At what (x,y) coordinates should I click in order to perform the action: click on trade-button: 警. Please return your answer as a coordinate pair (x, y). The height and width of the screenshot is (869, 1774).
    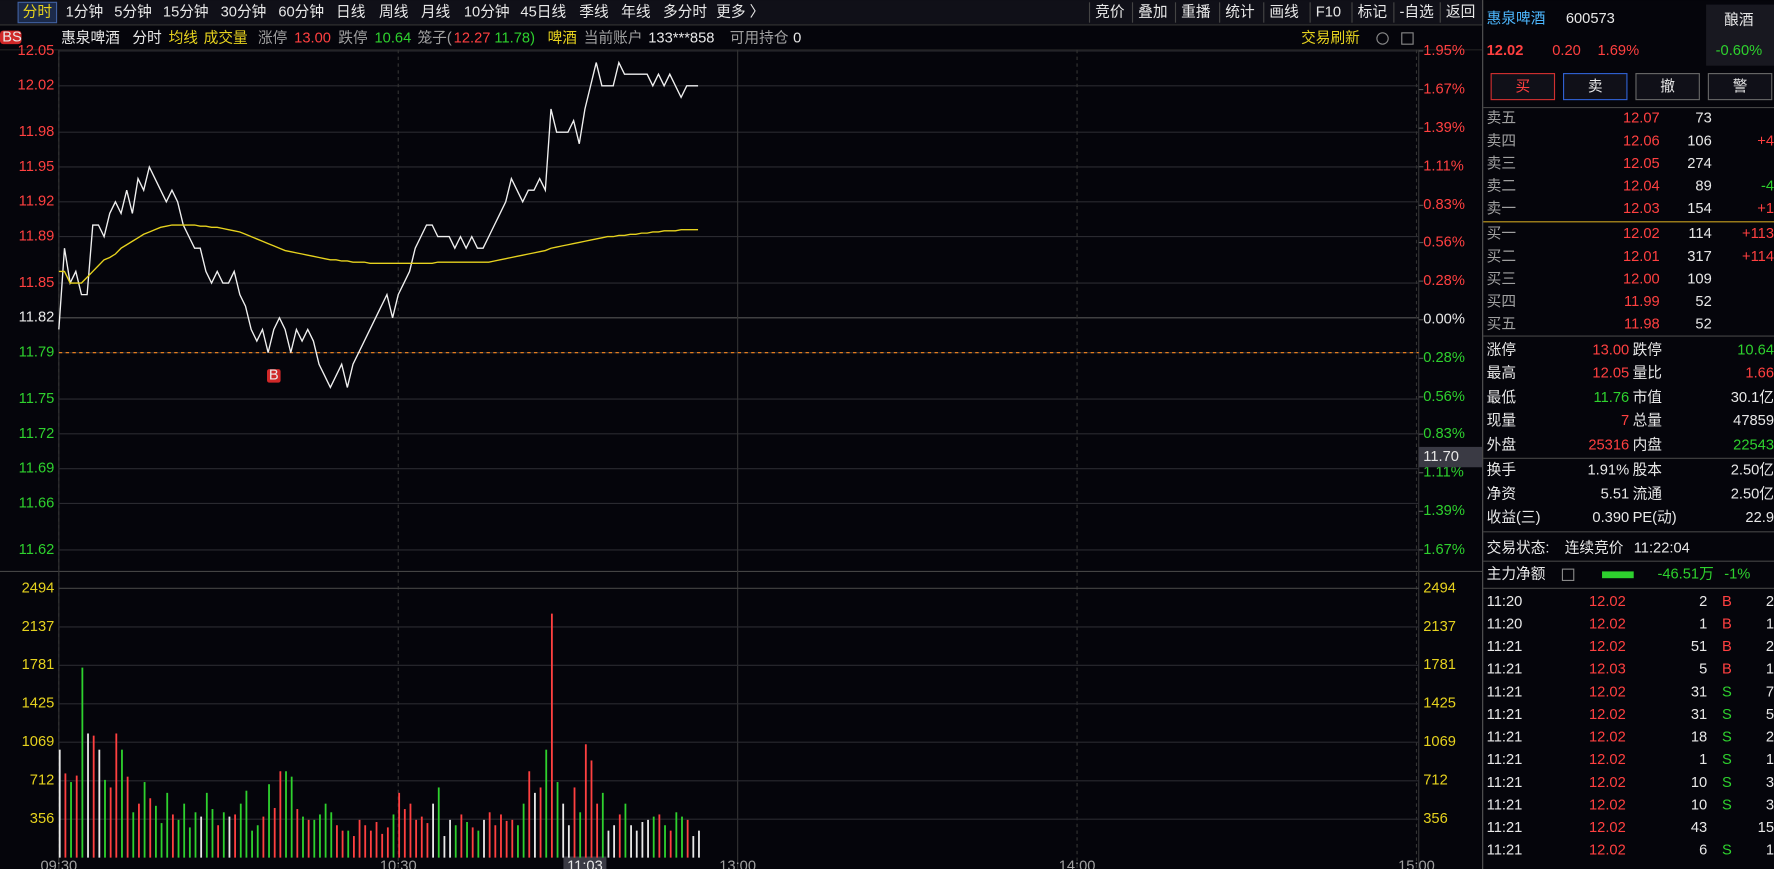
    Looking at the image, I should click on (1740, 86).